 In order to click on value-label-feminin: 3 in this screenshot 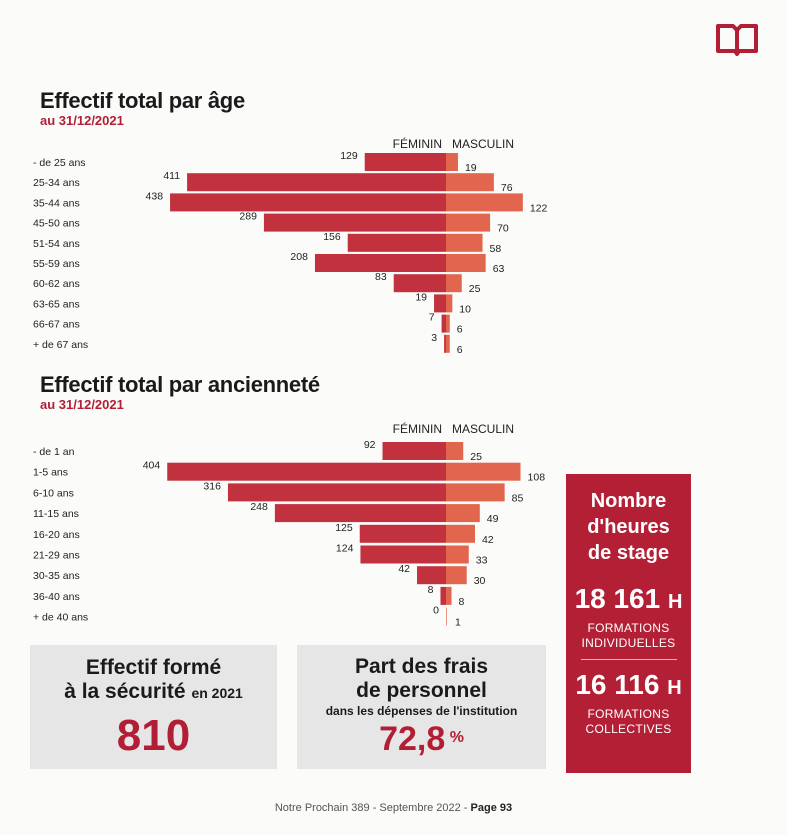, I will do `click(434, 338)`.